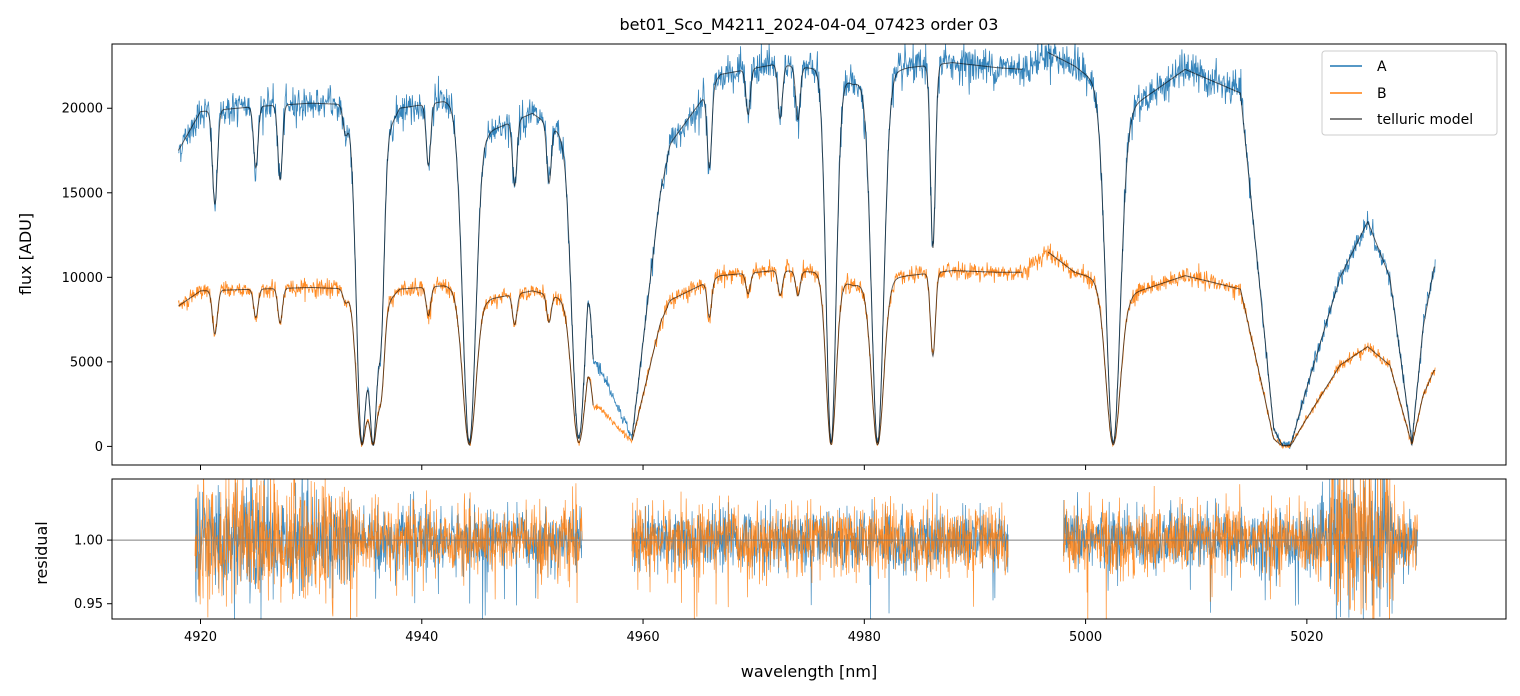 The height and width of the screenshot is (696, 1520). I want to click on x-tick-label: 5000, so click(1085, 637).